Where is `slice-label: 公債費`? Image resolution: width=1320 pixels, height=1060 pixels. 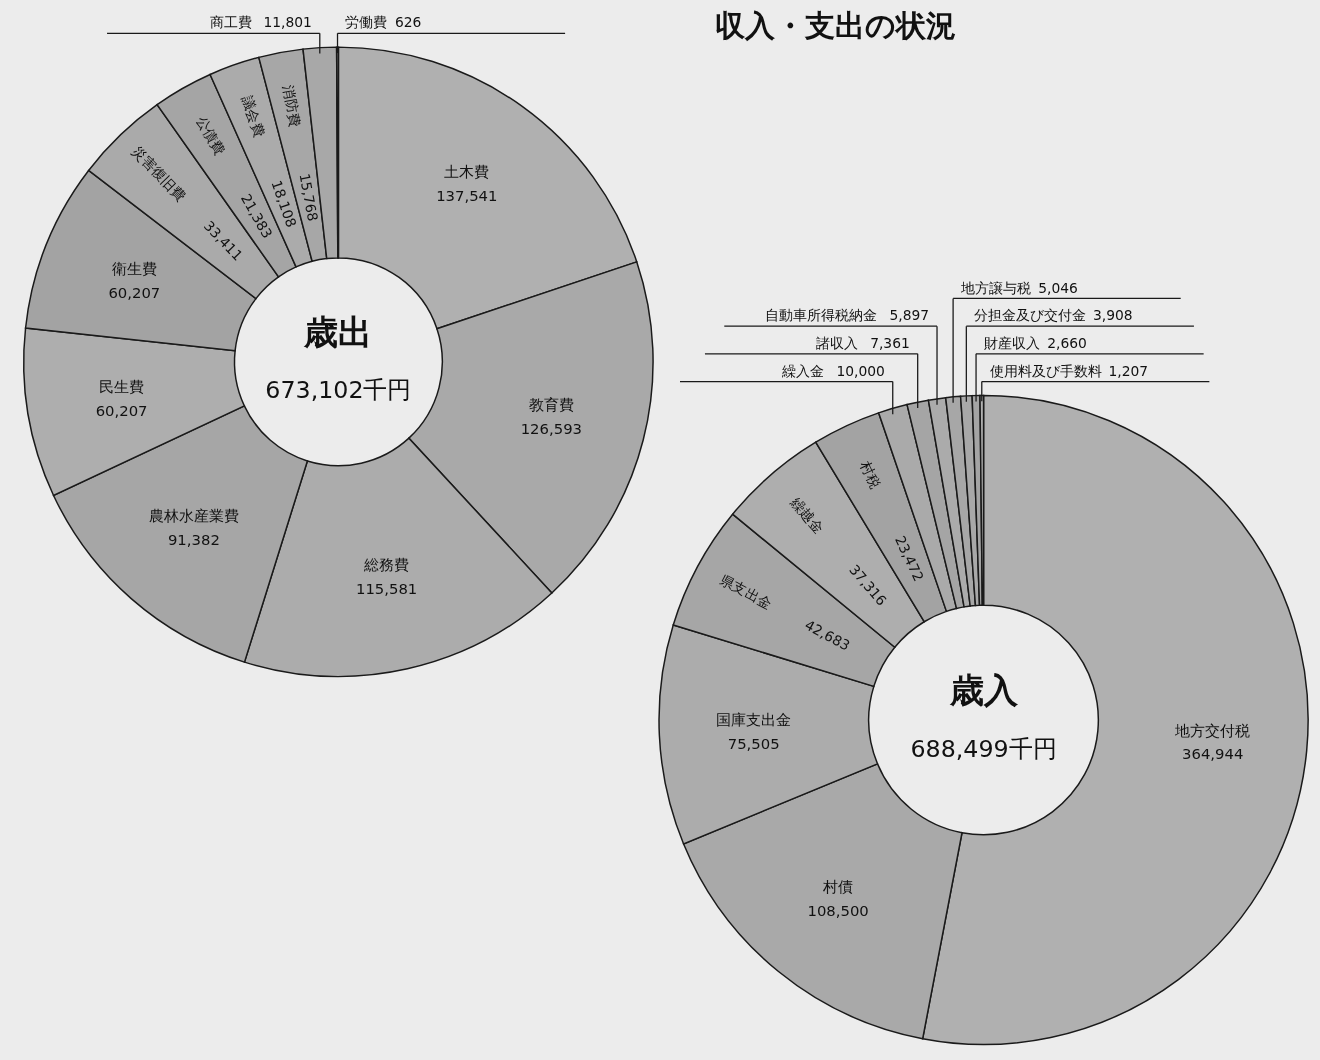
slice-label: 公債費 is located at coordinates (211, 135).